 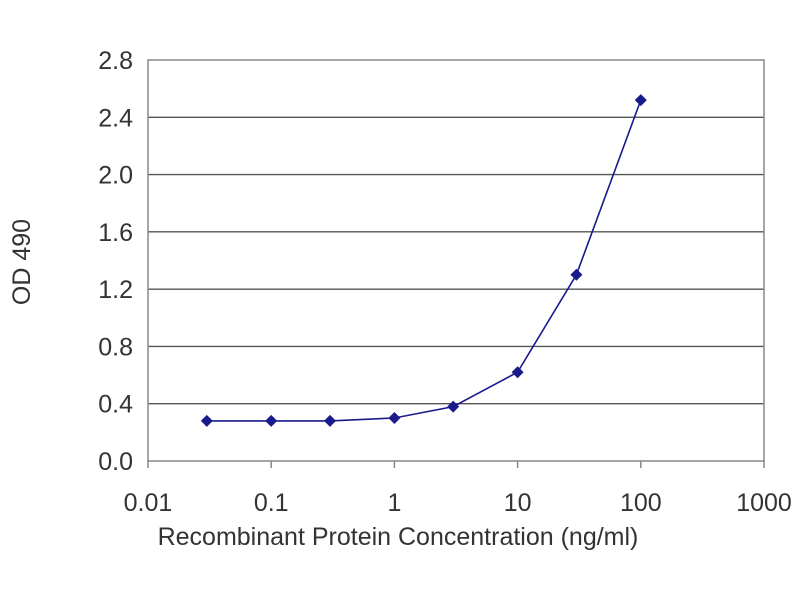 I want to click on y-tick-label-5: 2.0, so click(x=115, y=176).